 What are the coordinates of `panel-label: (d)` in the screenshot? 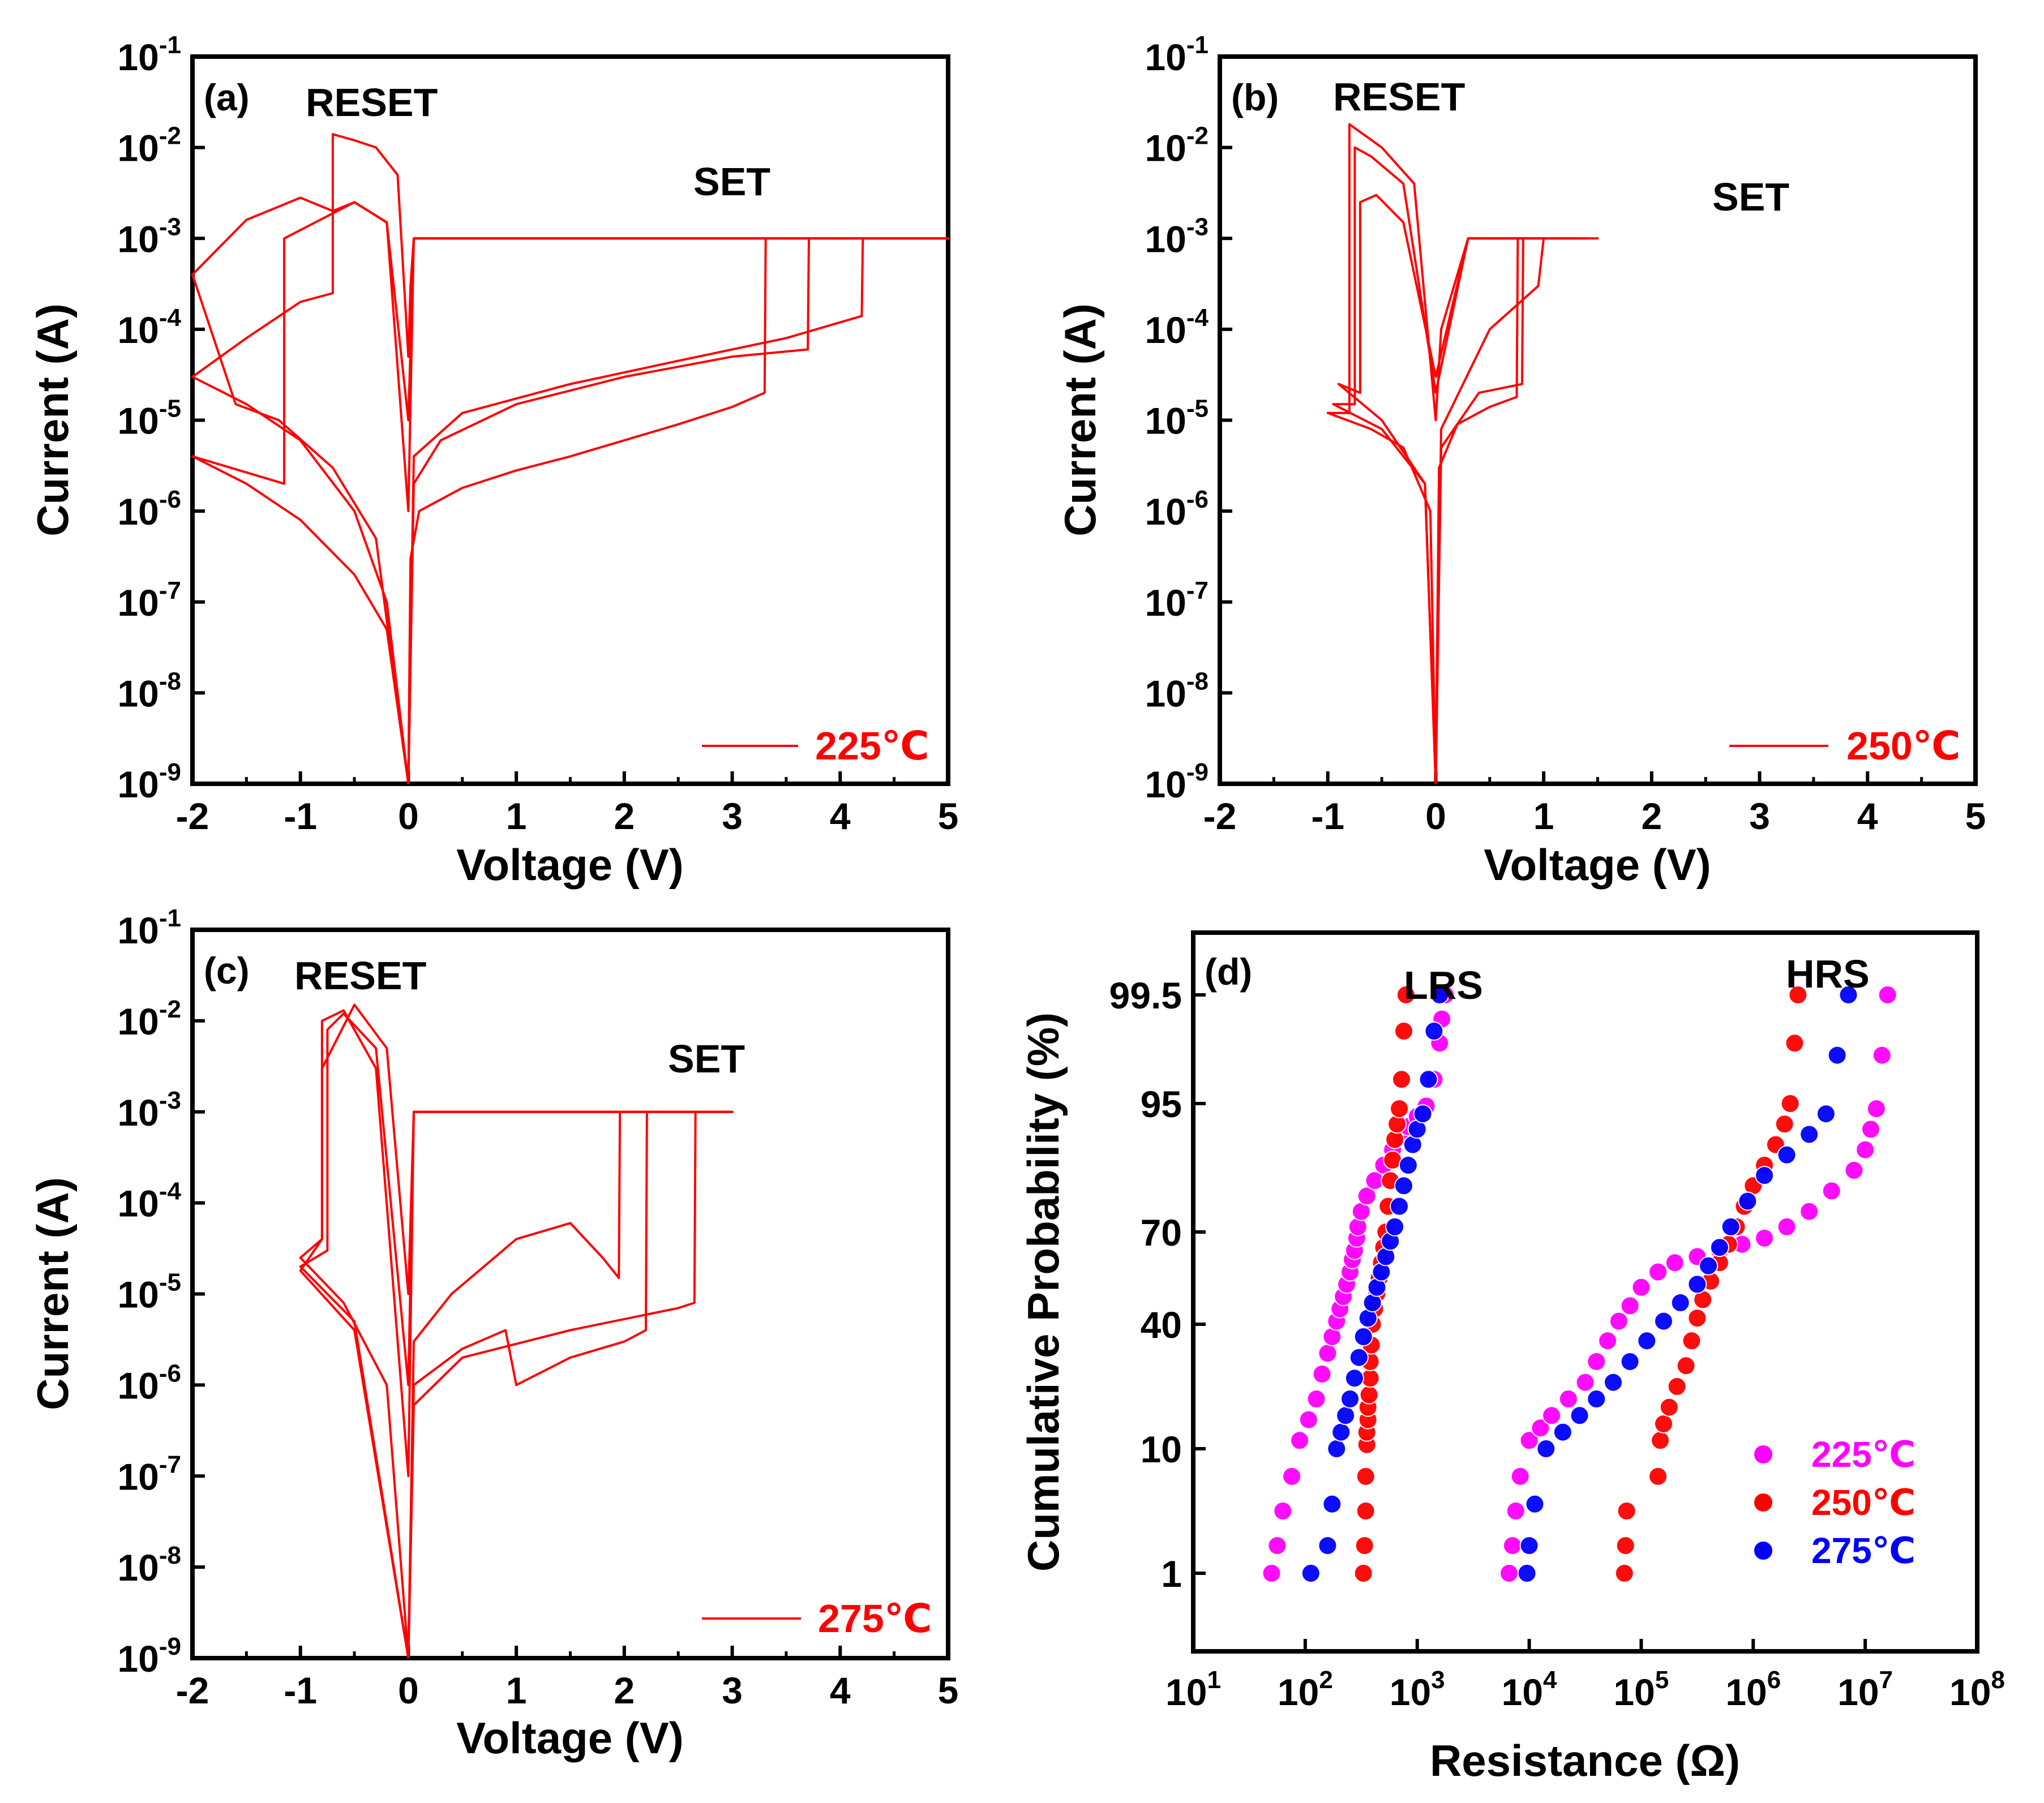 It's located at (1228, 972).